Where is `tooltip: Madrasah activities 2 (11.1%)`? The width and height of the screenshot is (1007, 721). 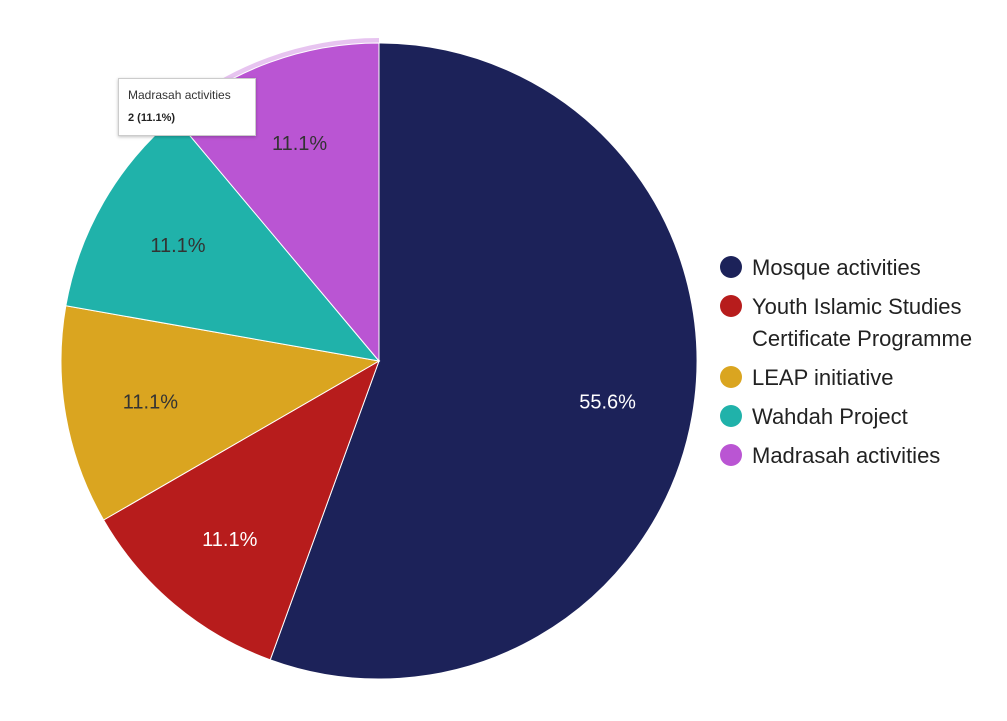 tooltip: Madrasah activities 2 (11.1%) is located at coordinates (187, 107).